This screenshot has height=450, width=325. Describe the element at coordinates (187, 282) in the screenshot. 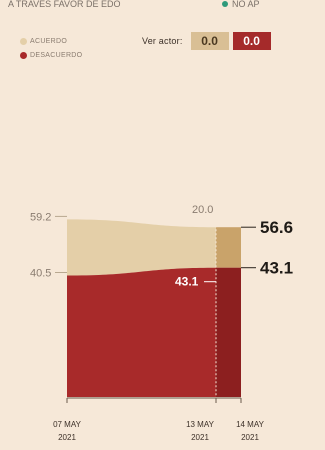

I see `mid-label-desacuerdo: 43.1` at that location.